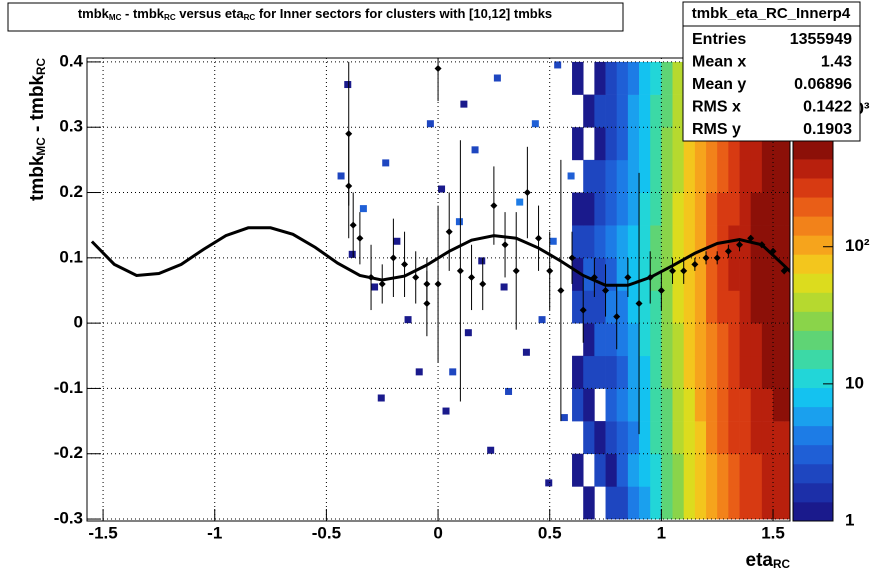  I want to click on stats-value: 0.1422, so click(827, 107).